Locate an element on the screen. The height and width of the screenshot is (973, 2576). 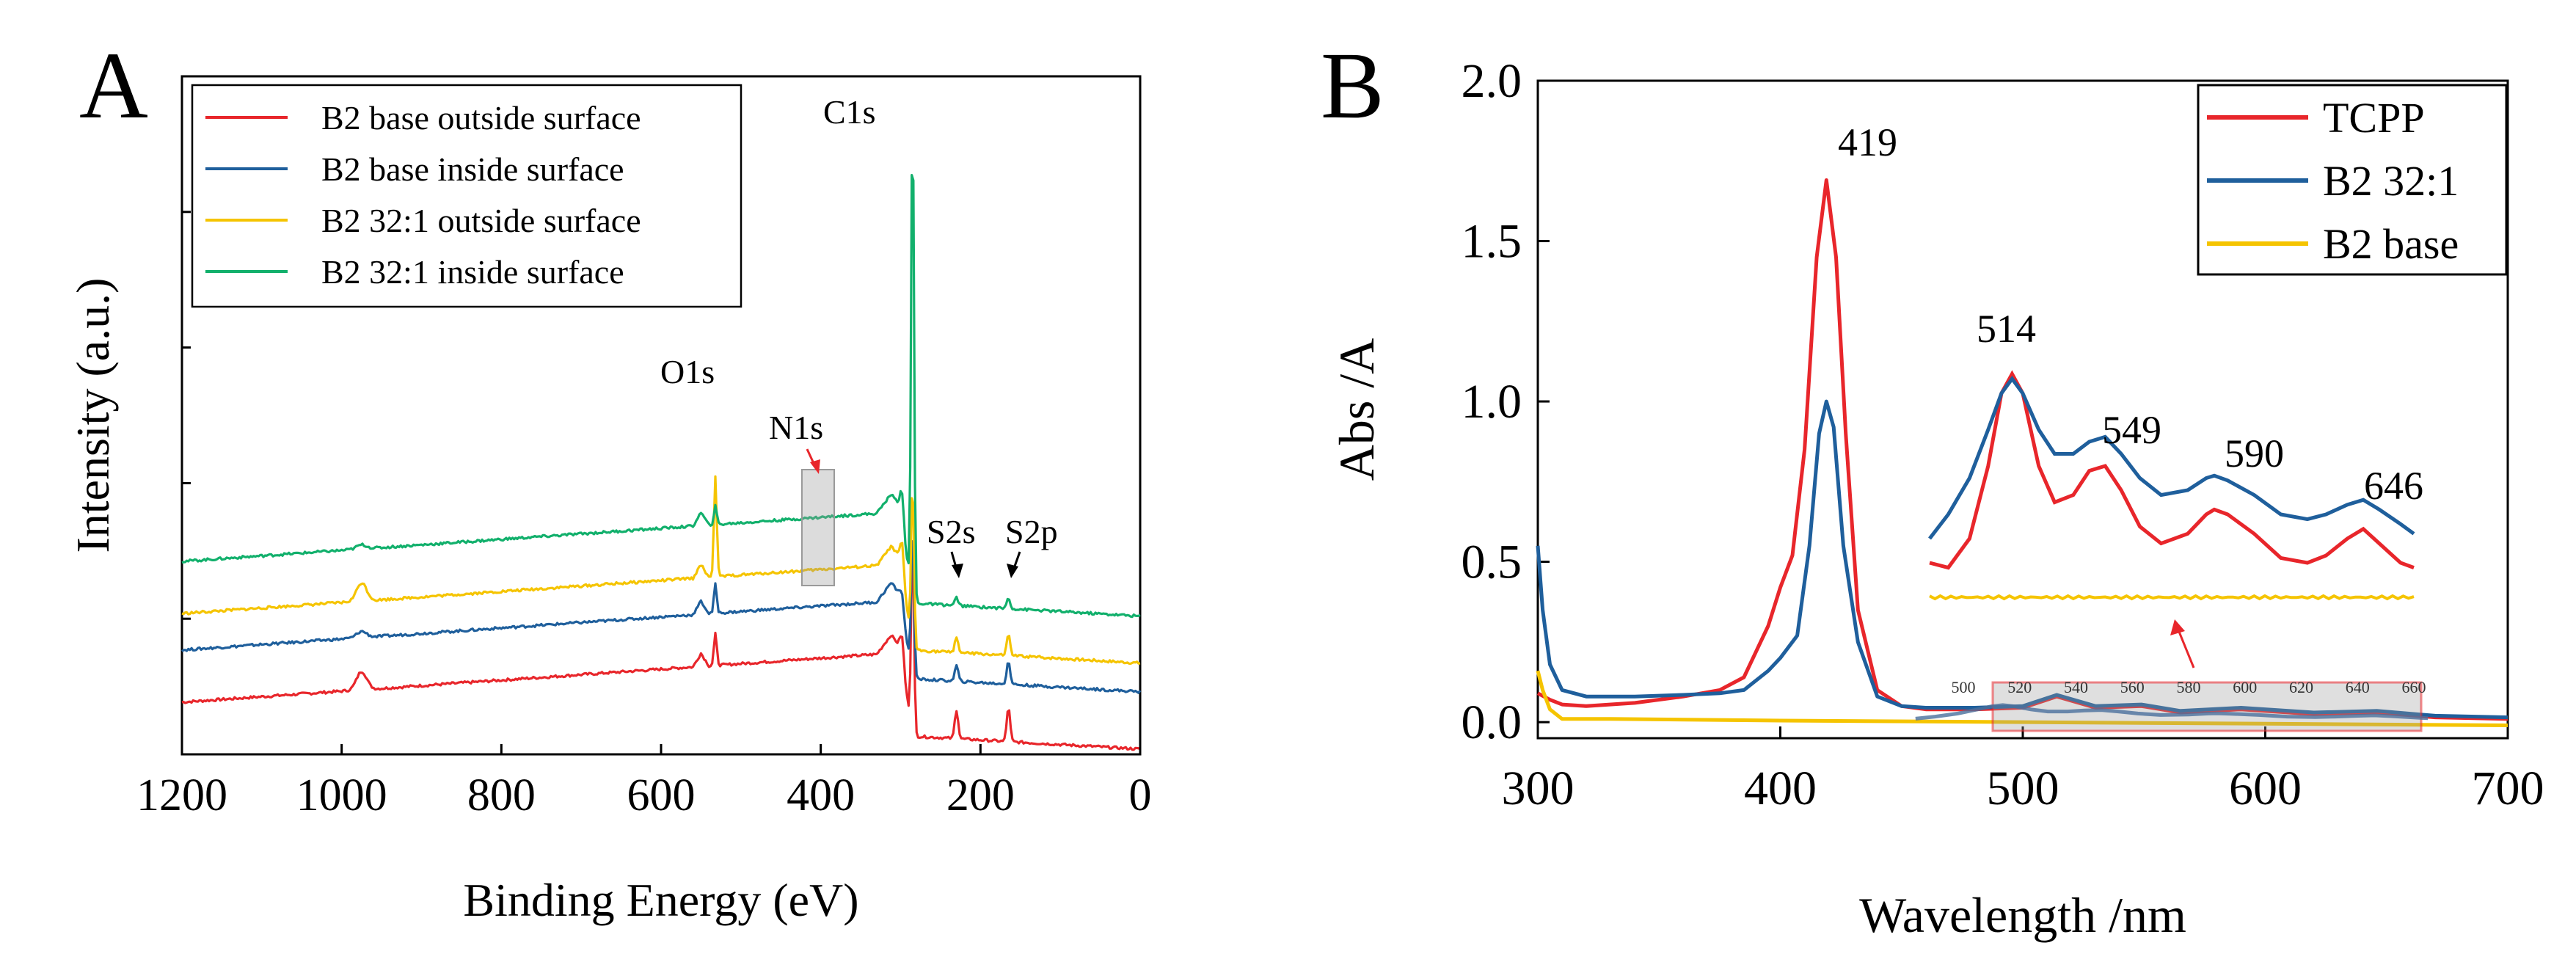
panel-b-y-tick-label: 1.5 is located at coordinates (1492, 242).